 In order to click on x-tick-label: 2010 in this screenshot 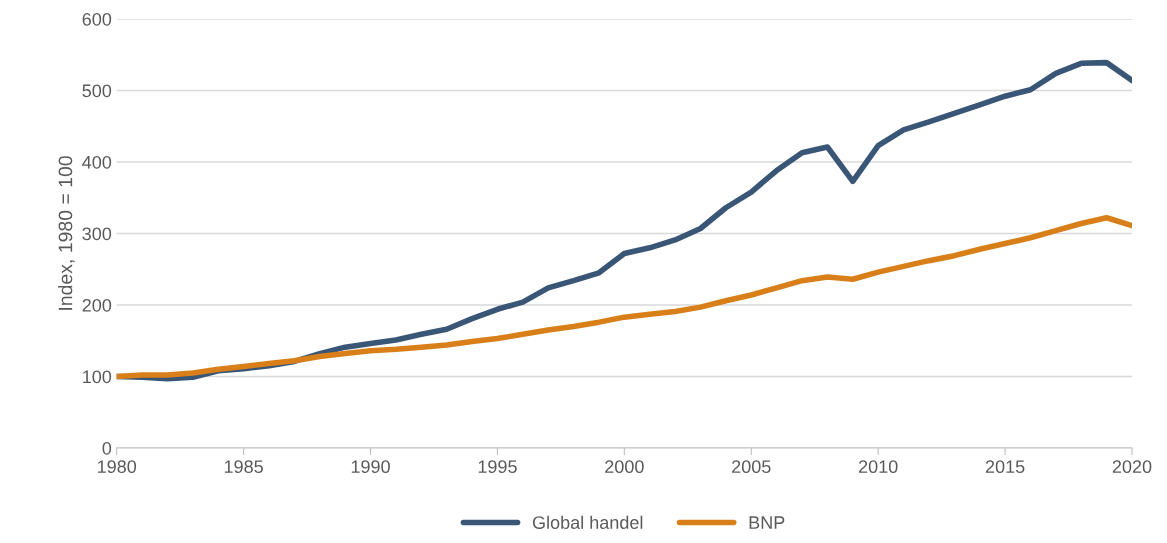, I will do `click(878, 467)`.